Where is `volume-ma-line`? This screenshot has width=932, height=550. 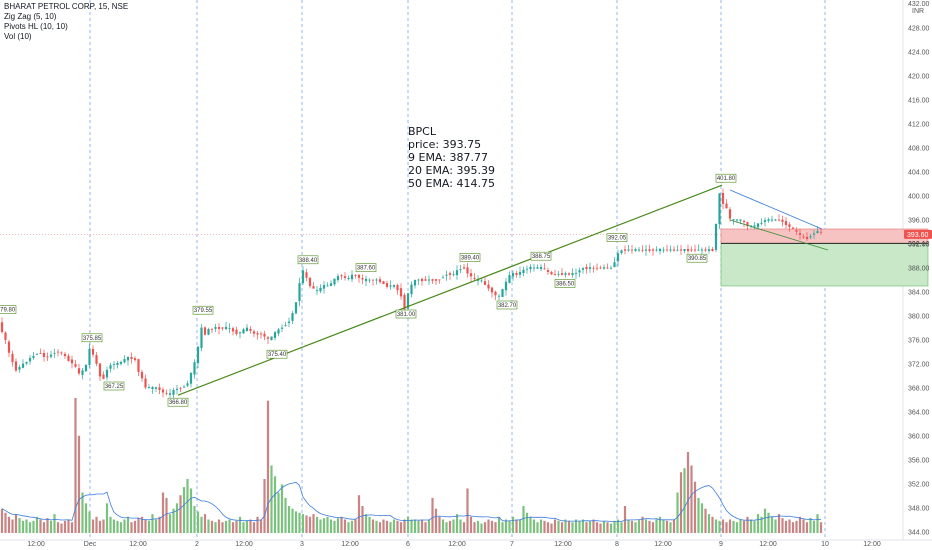 volume-ma-line is located at coordinates (411, 501).